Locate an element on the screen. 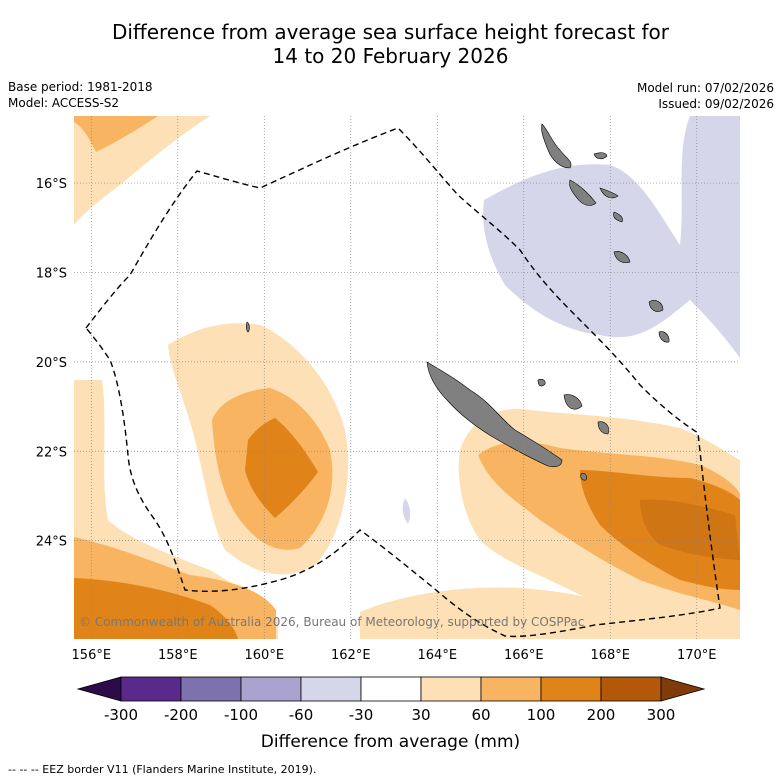 This screenshot has width=781, height=781. colorbar-tick-label: -60 is located at coordinates (301, 715).